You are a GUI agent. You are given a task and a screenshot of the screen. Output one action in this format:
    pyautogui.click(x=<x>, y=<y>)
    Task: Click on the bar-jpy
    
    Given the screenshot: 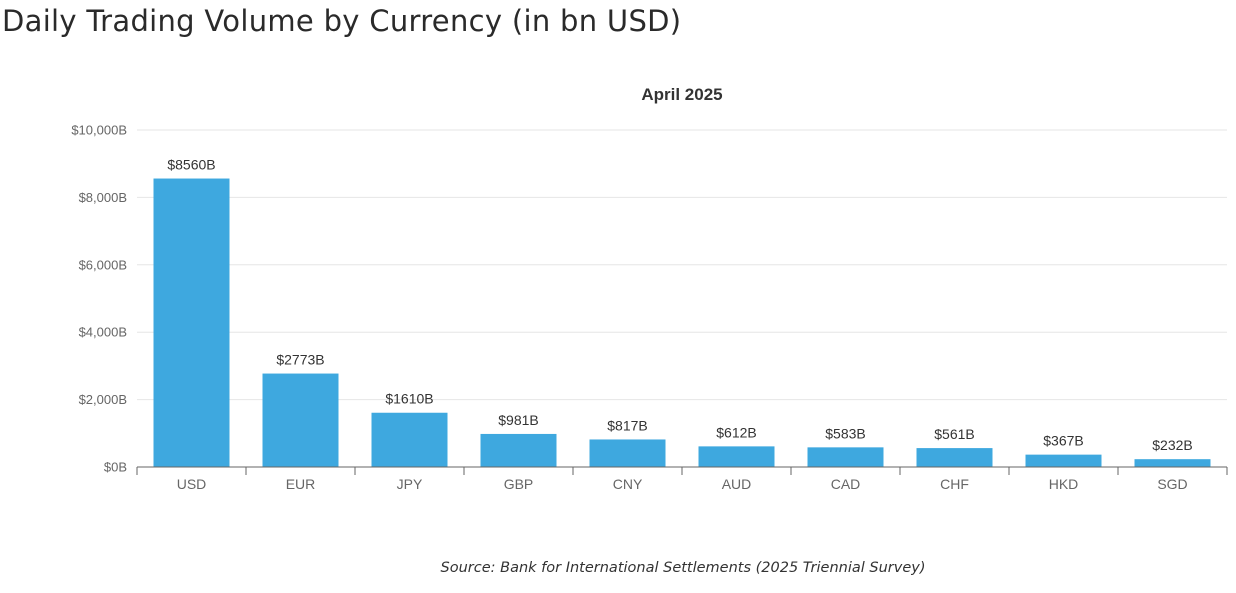 What is the action you would take?
    pyautogui.click(x=409, y=439)
    